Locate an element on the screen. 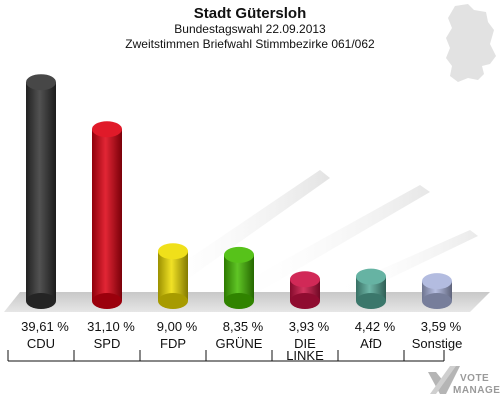 The image size is (500, 400). value-label-cdu: 39,61 % is located at coordinates (45, 326).